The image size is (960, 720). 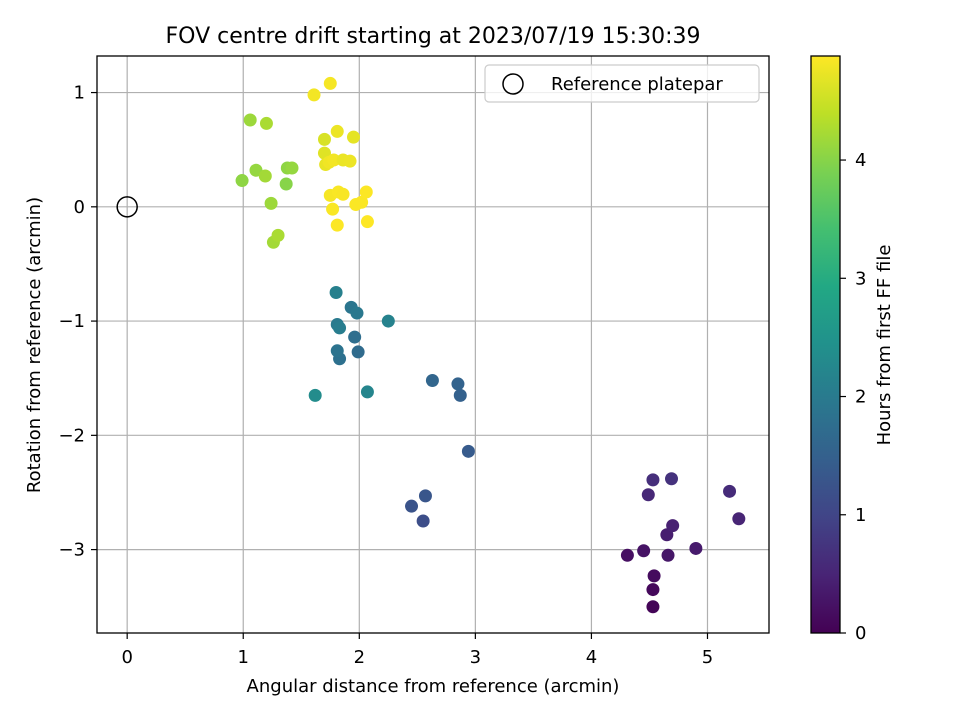 What do you see at coordinates (860, 160) in the screenshot?
I see `colorbar-tick-label: 4` at bounding box center [860, 160].